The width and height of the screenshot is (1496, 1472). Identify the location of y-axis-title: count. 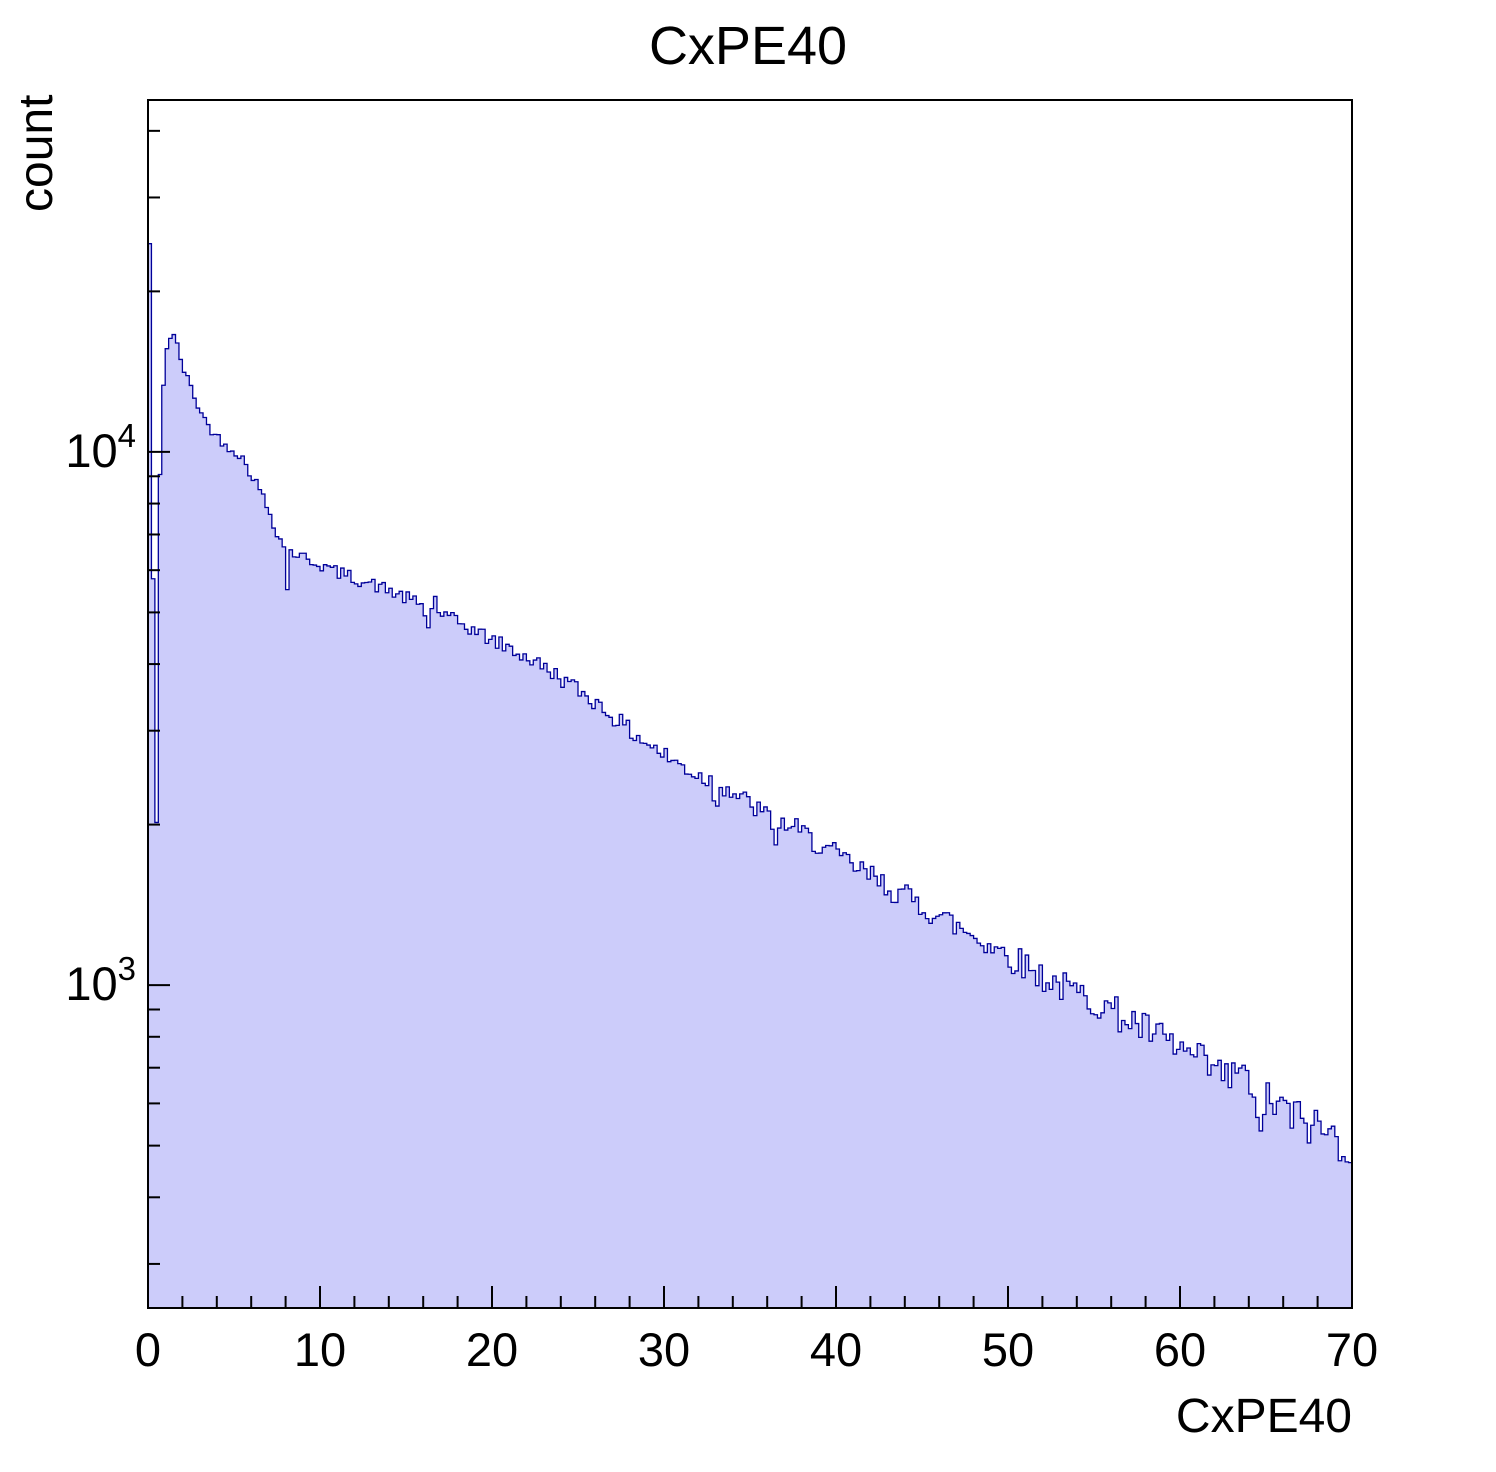
(36, 153).